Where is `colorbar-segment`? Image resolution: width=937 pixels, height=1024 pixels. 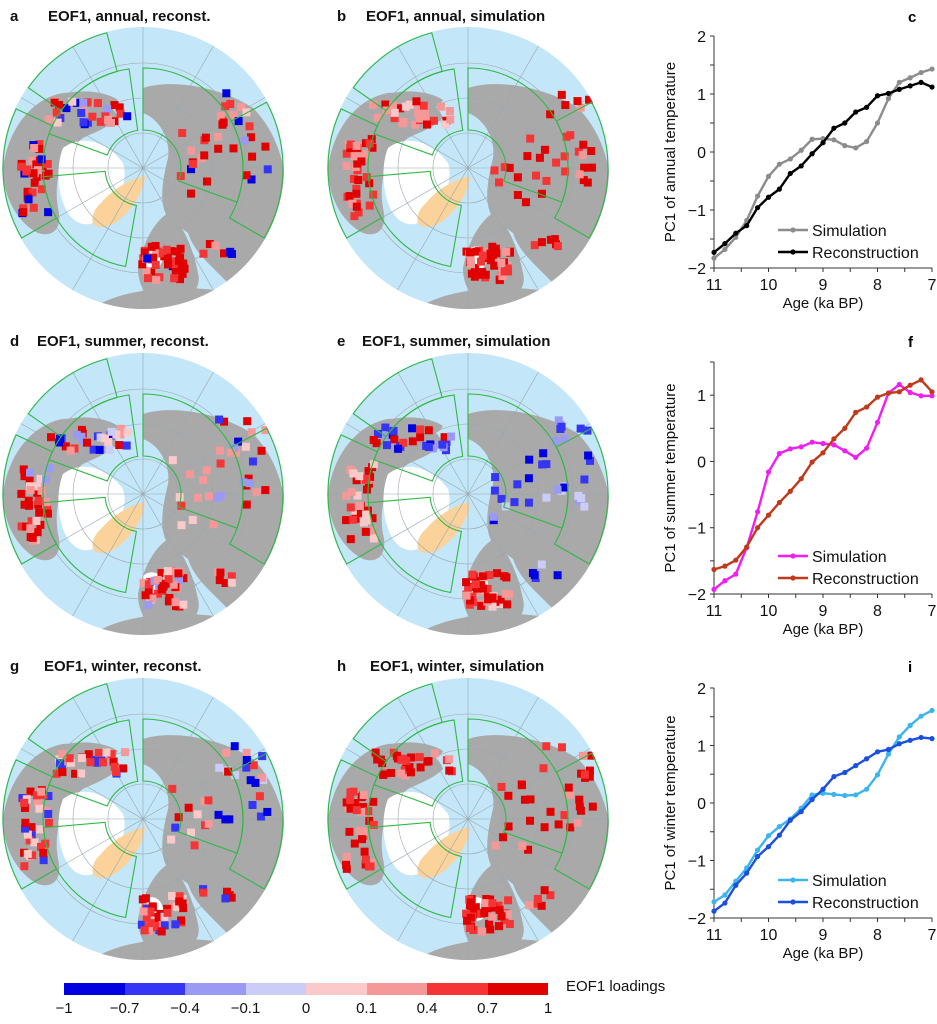 colorbar-segment is located at coordinates (457, 989).